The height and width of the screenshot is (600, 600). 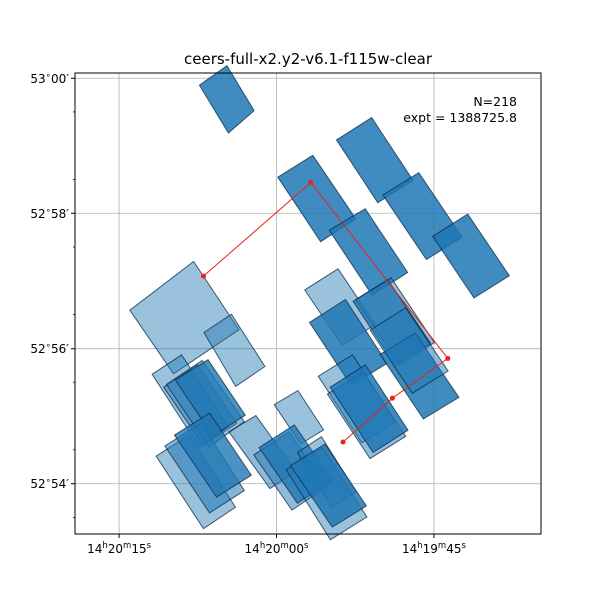 I want to click on y-tick-label: 52∘58′, so click(x=49, y=213).